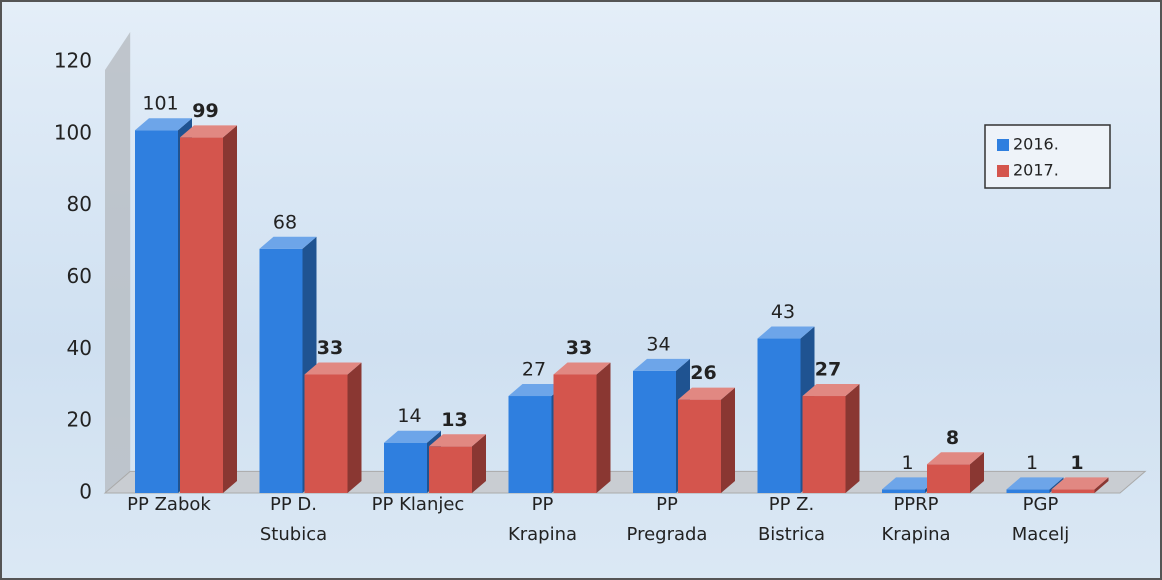  Describe the element at coordinates (703, 373) in the screenshot. I see `data-label: 26` at that location.